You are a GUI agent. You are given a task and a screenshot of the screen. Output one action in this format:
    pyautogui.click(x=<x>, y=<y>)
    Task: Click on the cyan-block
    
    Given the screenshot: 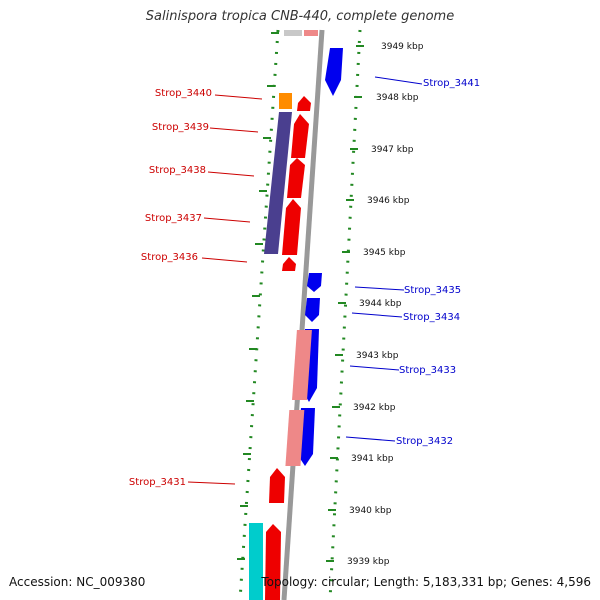 What is the action you would take?
    pyautogui.click(x=256, y=561)
    